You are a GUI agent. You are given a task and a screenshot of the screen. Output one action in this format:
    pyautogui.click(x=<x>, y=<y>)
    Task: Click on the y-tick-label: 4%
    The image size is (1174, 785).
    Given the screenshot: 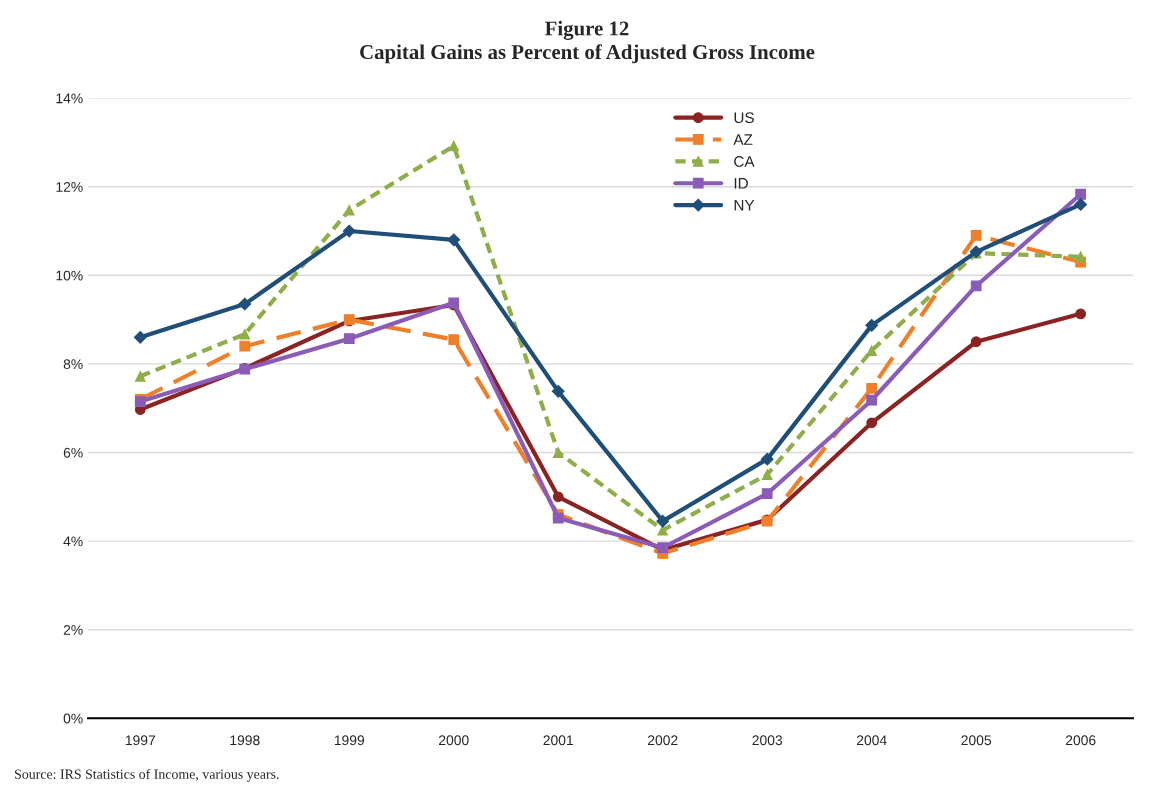 What is the action you would take?
    pyautogui.click(x=73, y=541)
    